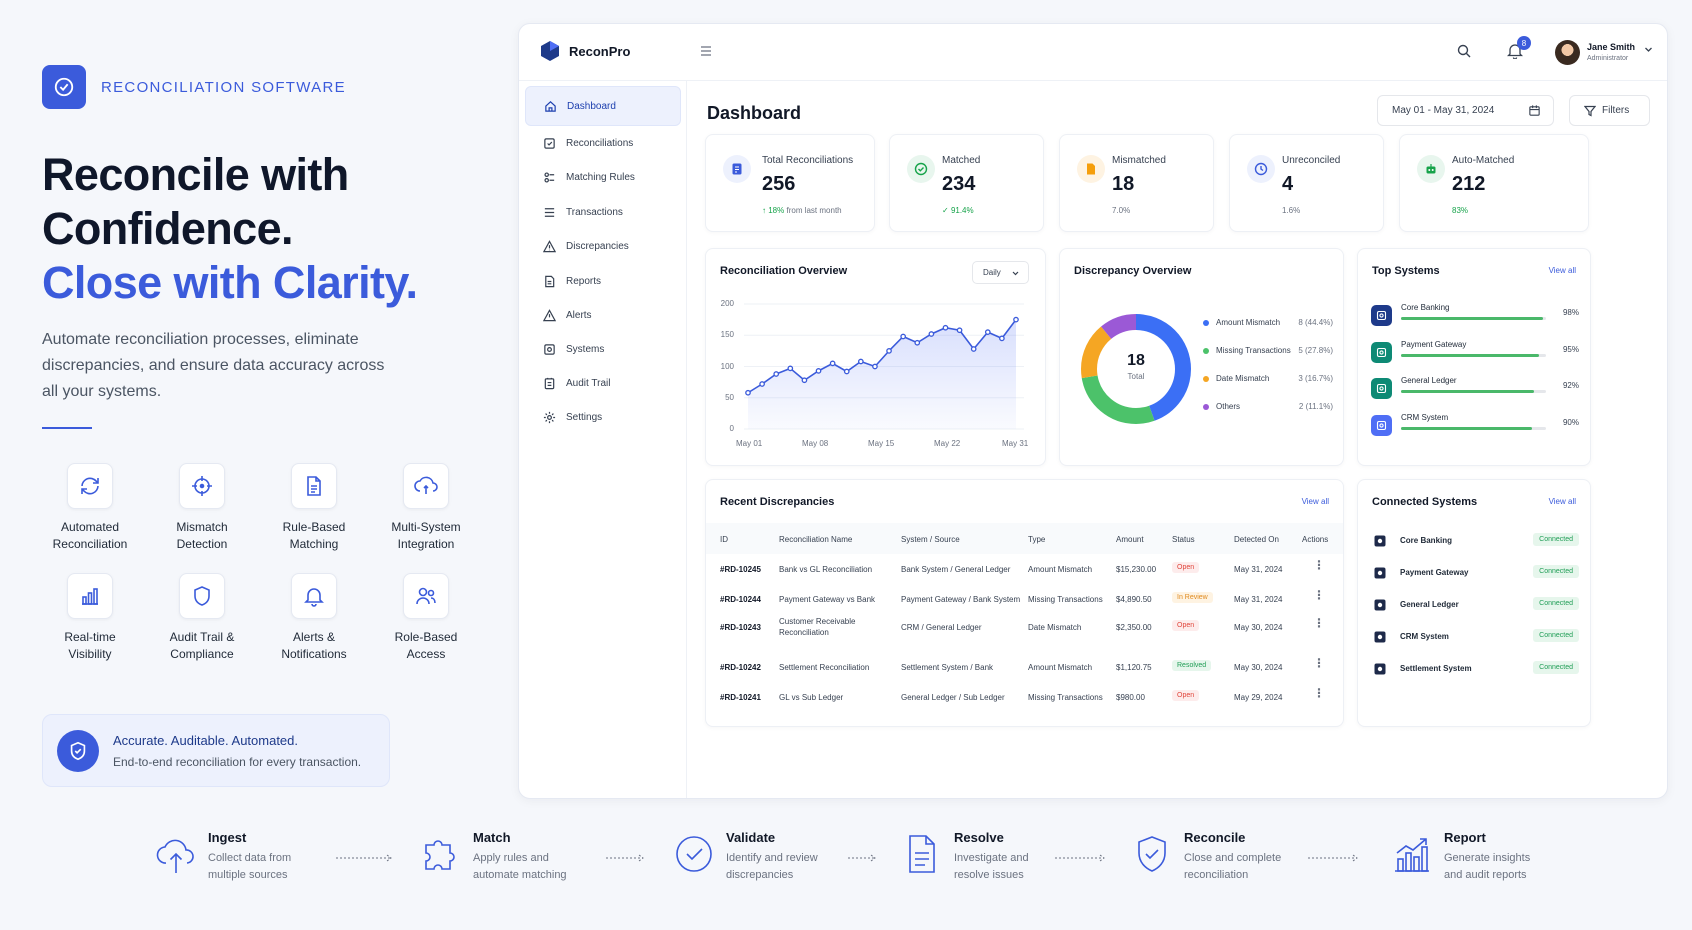 The height and width of the screenshot is (930, 1692). What do you see at coordinates (1315, 501) in the screenshot?
I see `recent-view-all-link: View all` at bounding box center [1315, 501].